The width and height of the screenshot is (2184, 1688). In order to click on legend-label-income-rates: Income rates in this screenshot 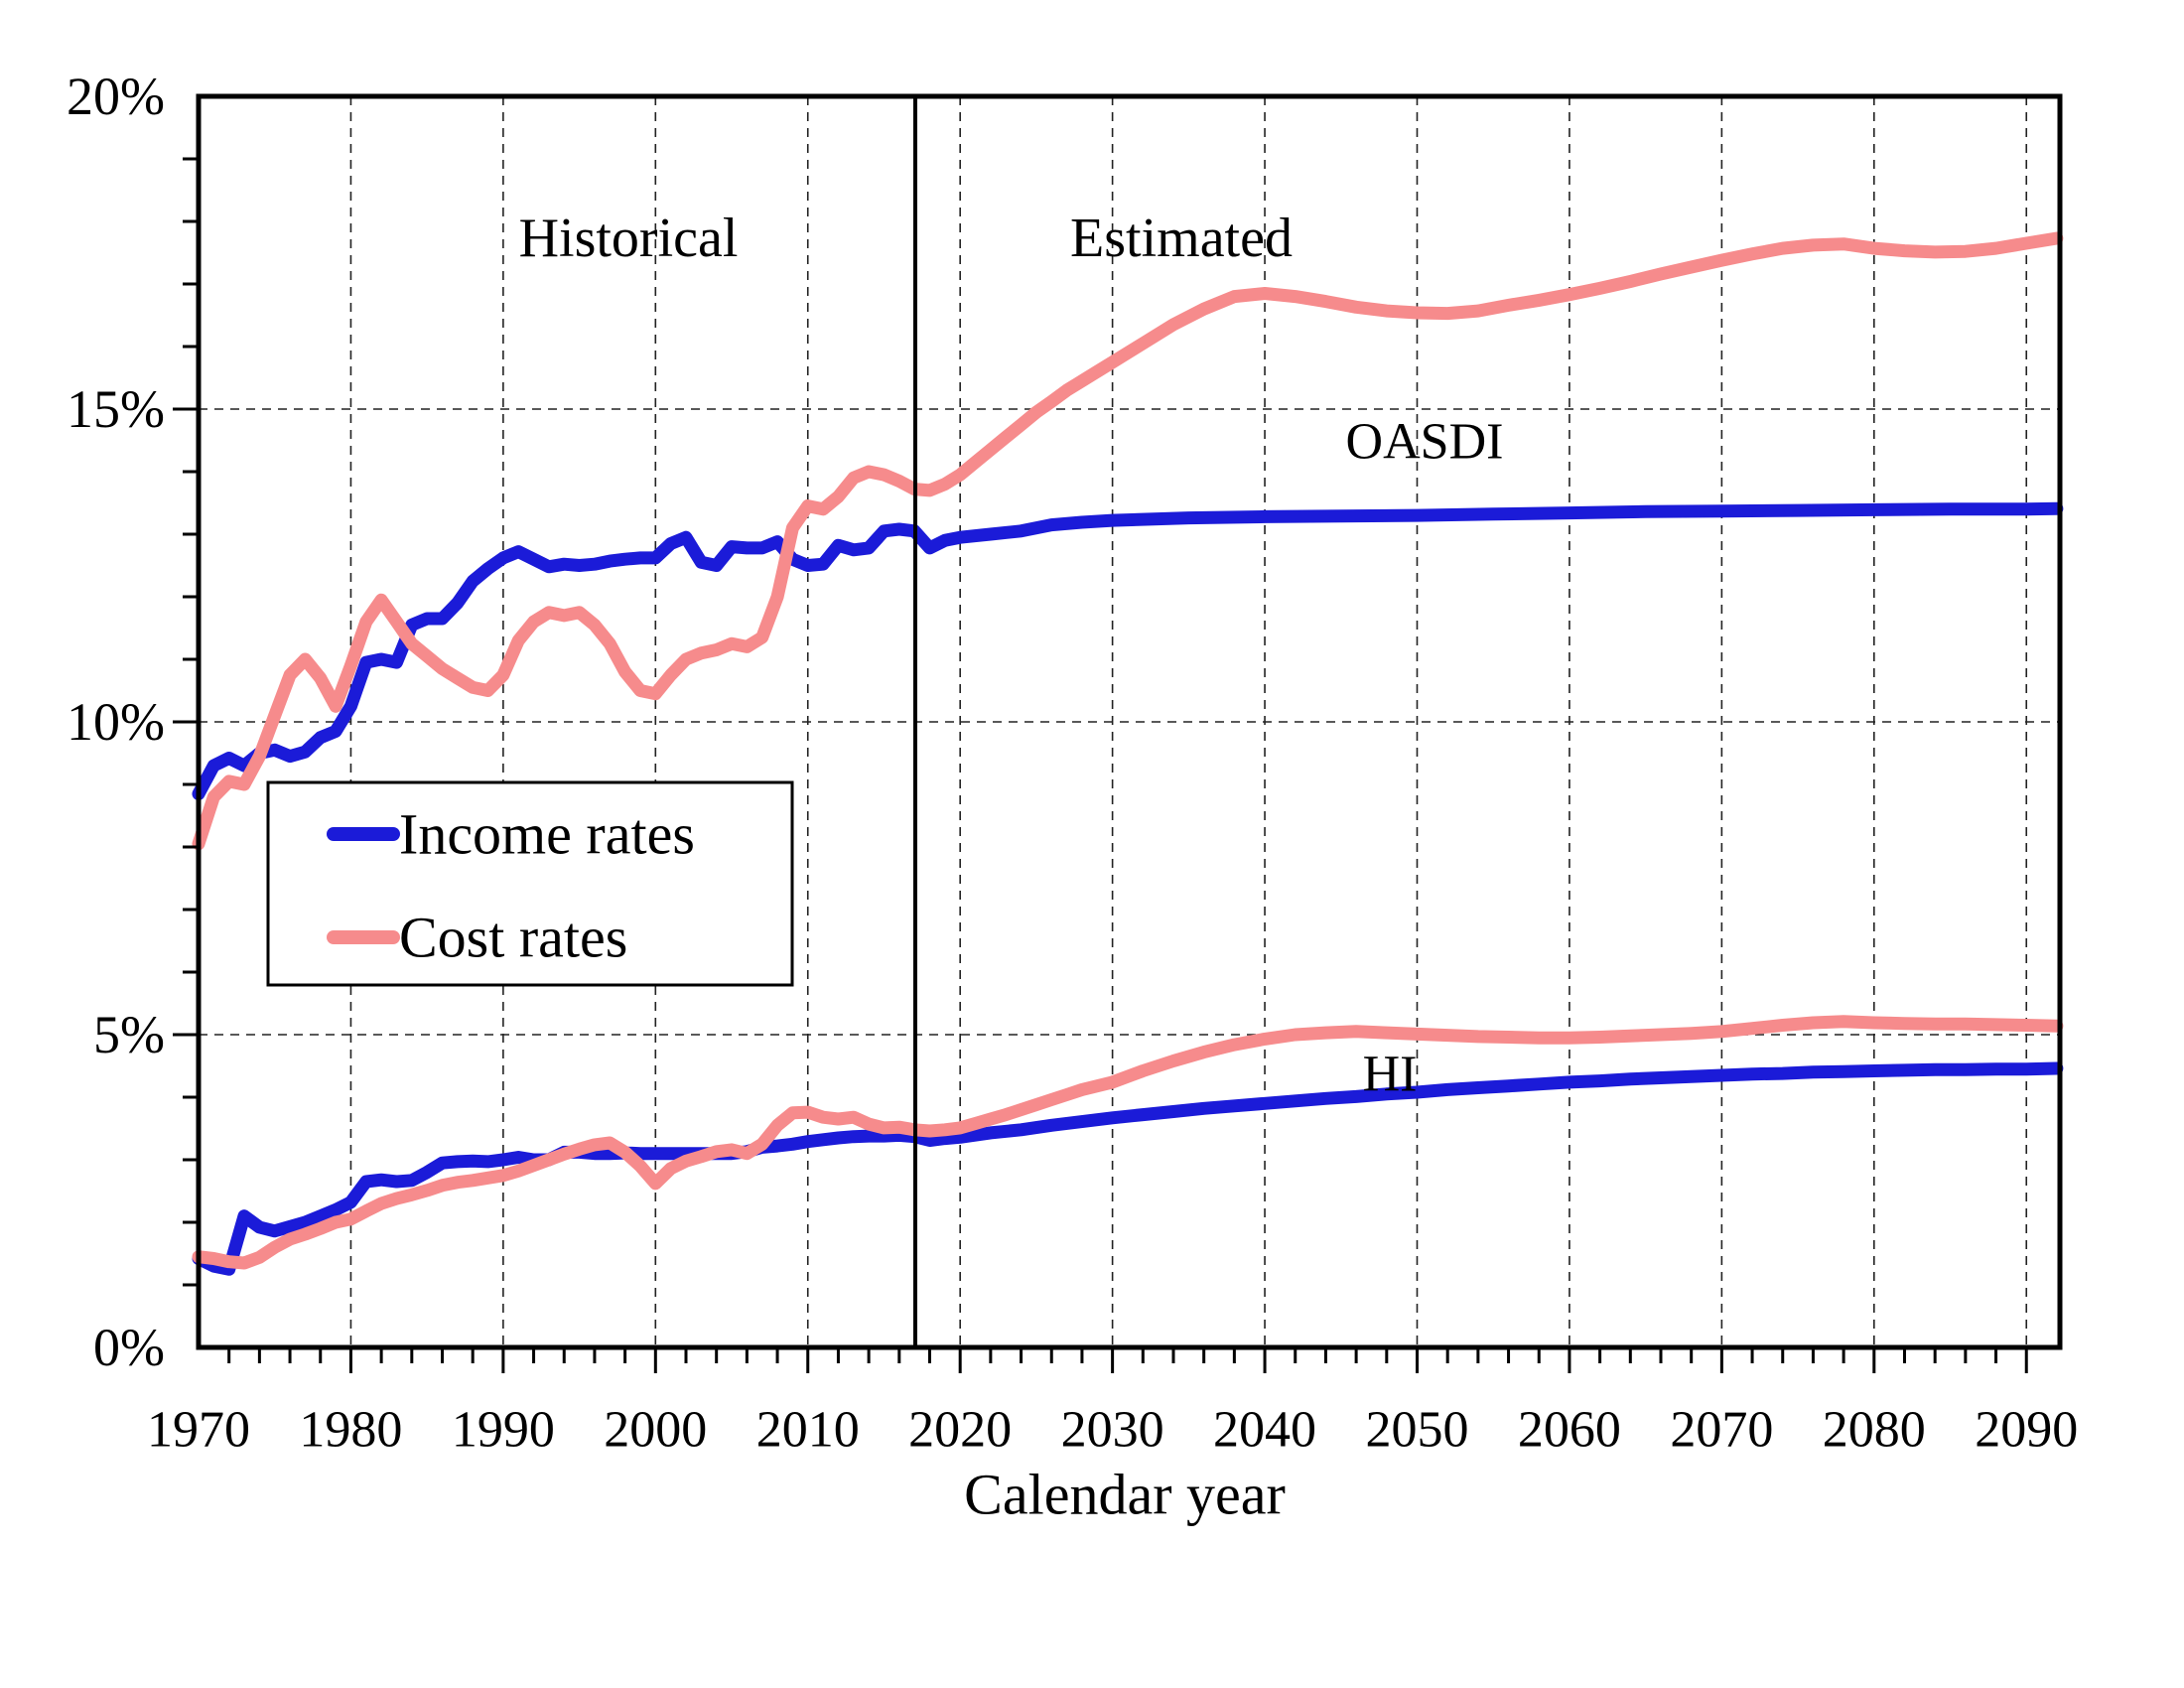, I will do `click(547, 834)`.